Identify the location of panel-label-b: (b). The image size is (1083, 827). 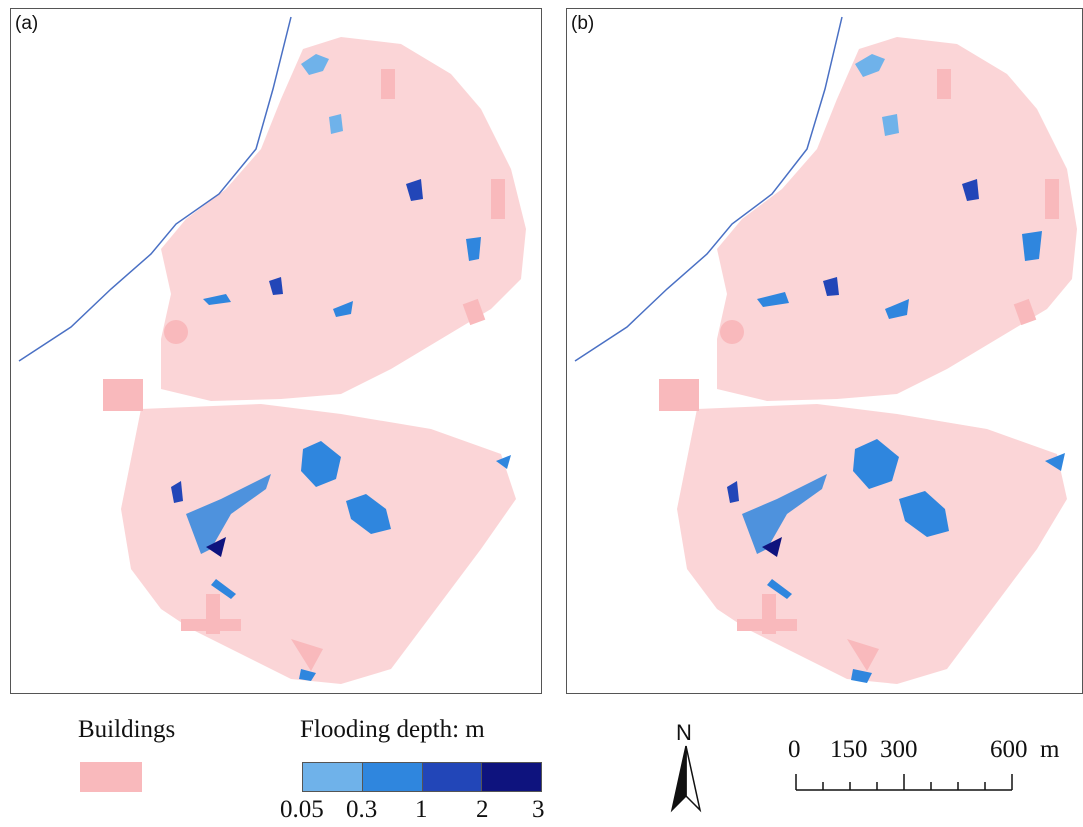
(583, 23).